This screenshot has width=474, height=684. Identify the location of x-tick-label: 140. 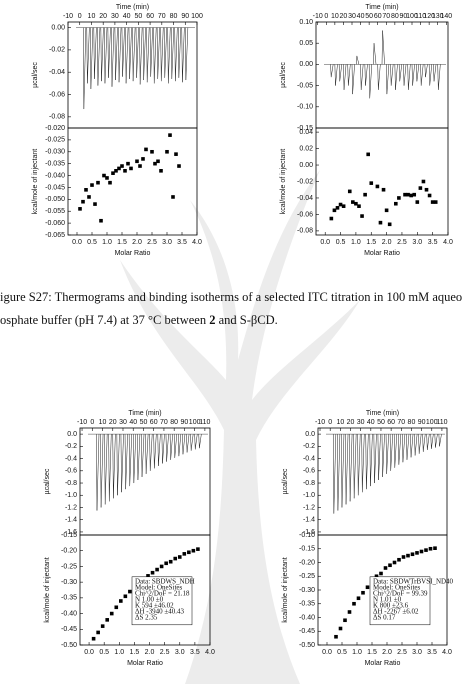
(446, 16).